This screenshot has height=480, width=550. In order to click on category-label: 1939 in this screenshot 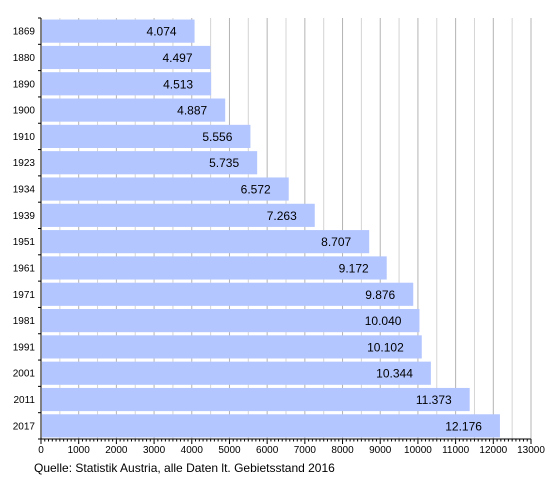, I will do `click(24, 216)`.